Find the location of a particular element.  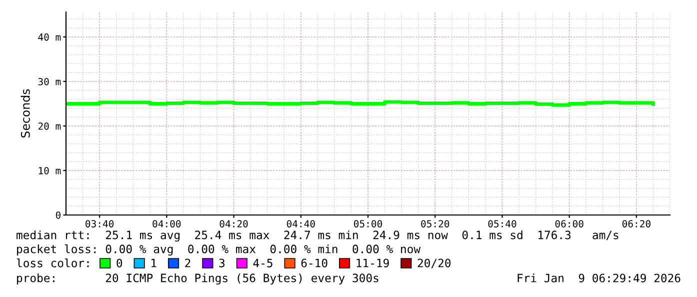

y-tick-label: 10 m is located at coordinates (49, 170).